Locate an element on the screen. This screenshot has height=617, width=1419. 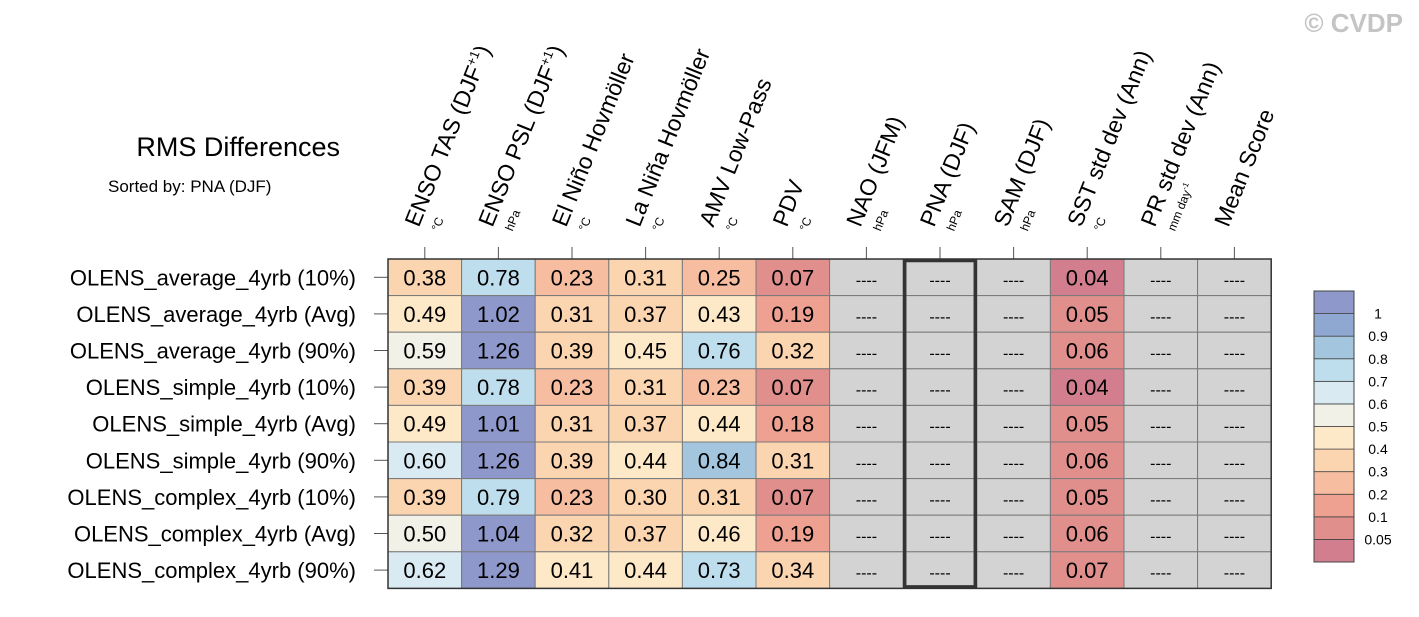
column-label: SAM (DJF) is located at coordinates (1021, 172).